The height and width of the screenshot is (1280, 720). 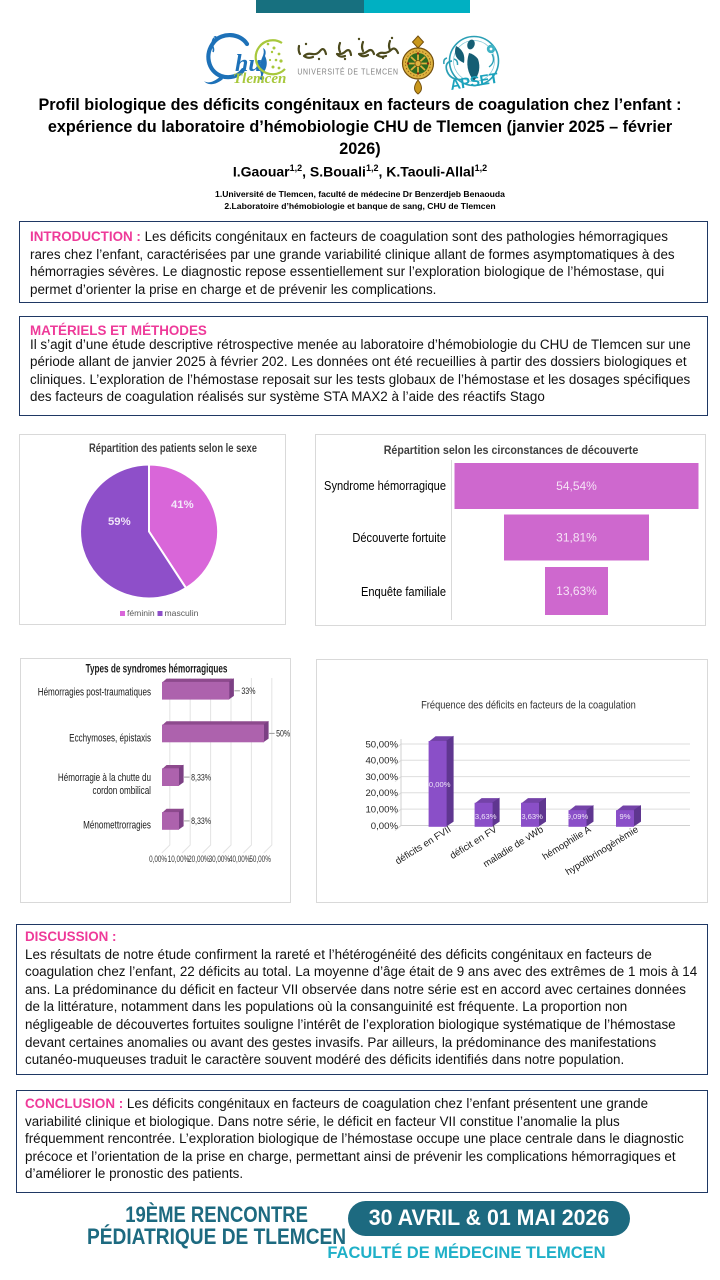 I want to click on svg-text: Enquête familiale, so click(x=403, y=591).